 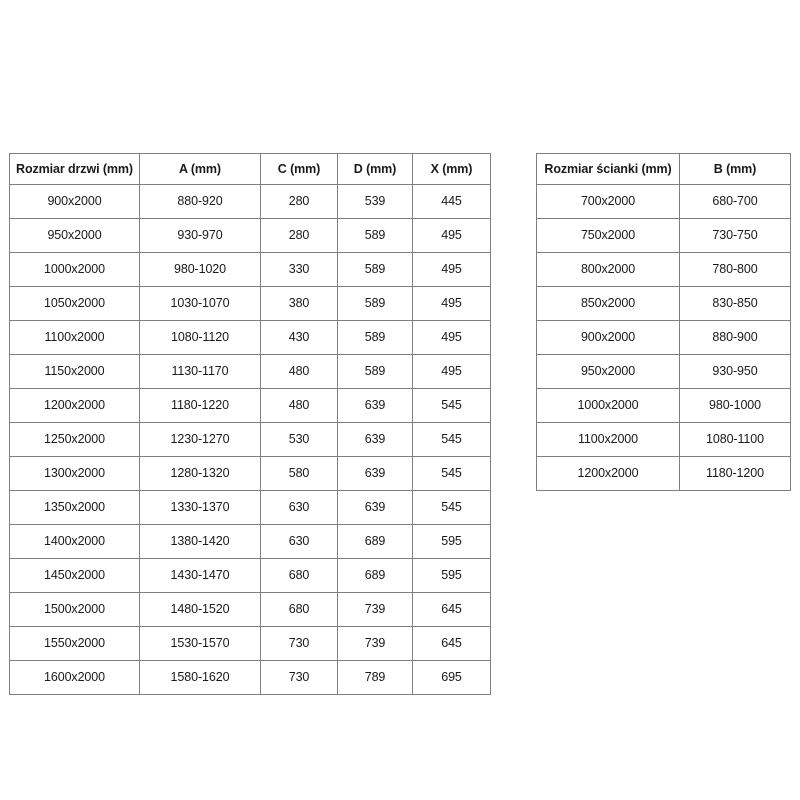 What do you see at coordinates (74, 643) in the screenshot?
I see `cell-door-size: 1550x2000` at bounding box center [74, 643].